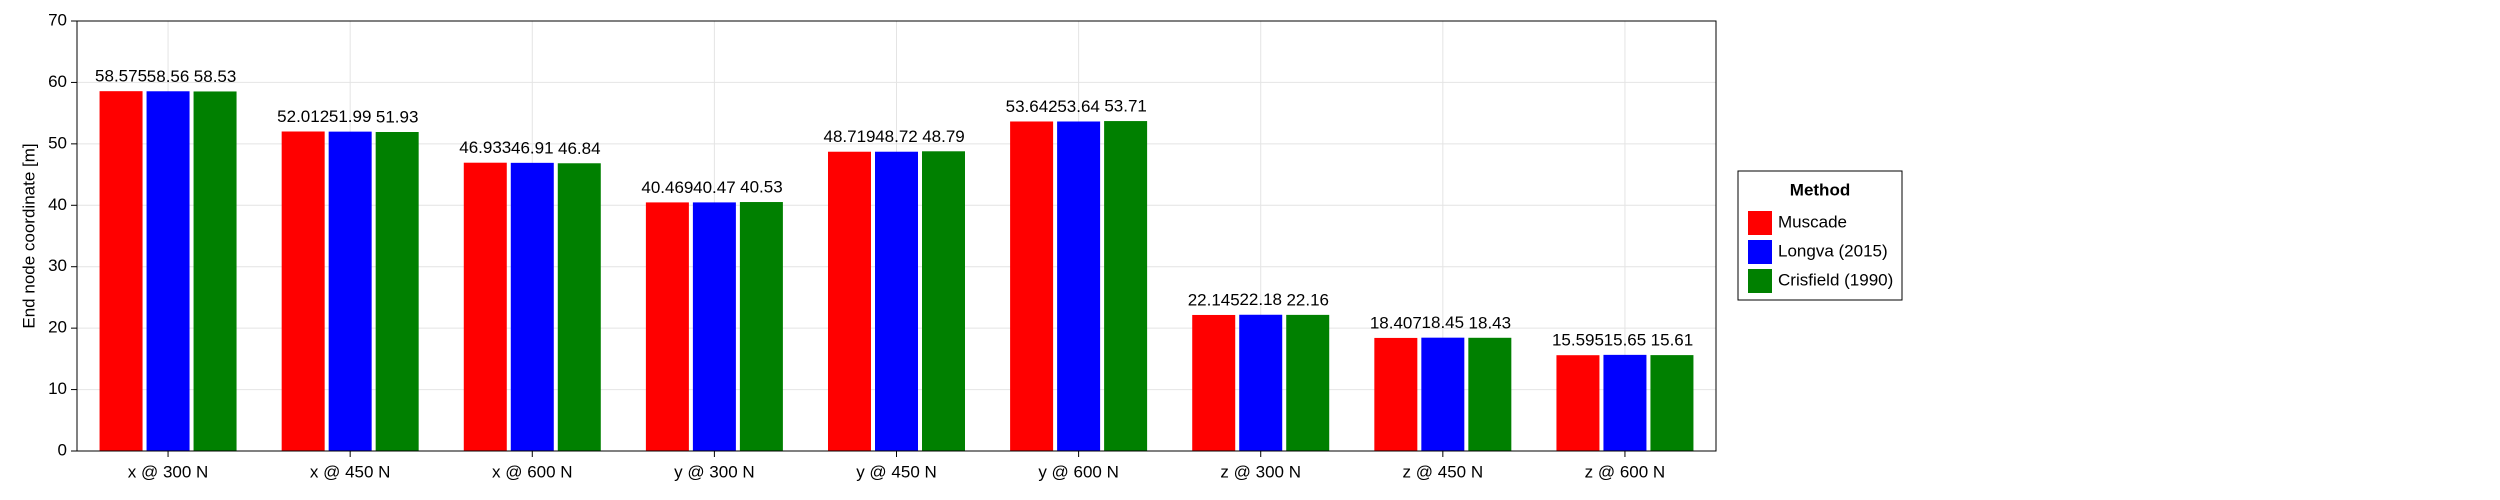 The height and width of the screenshot is (500, 2500). What do you see at coordinates (1214, 299) in the screenshot?
I see `value-label: 22.145` at bounding box center [1214, 299].